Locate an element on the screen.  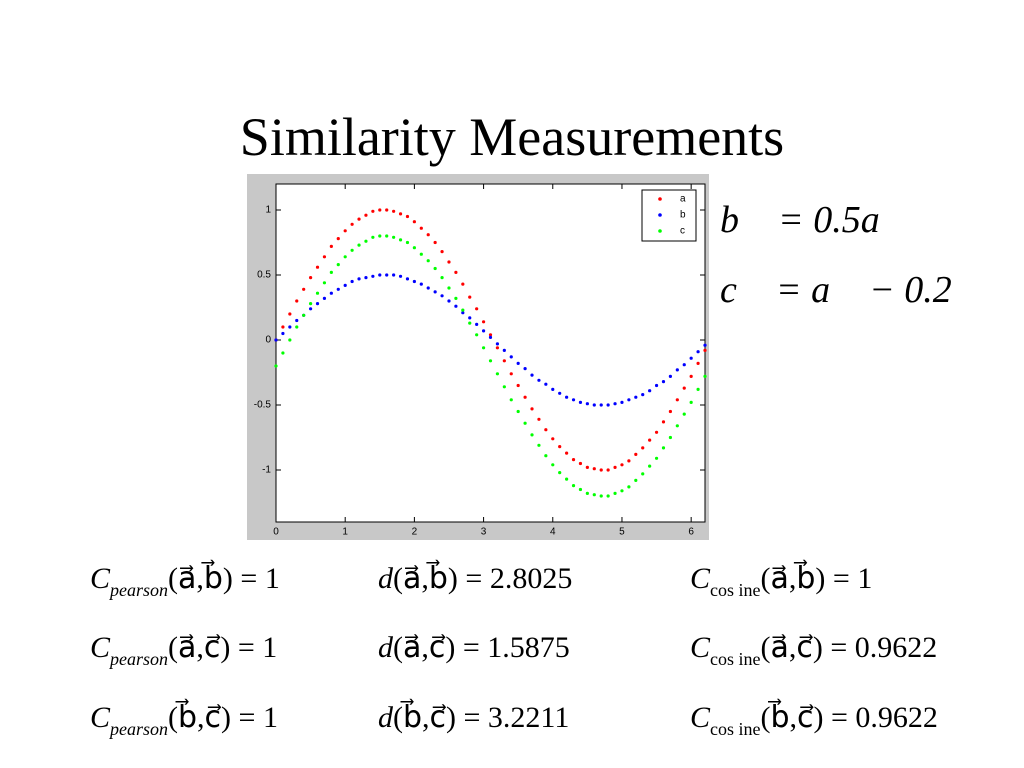
formula-args: (a⃗,b⃗) = 2.8025 is located at coordinates (482, 577).